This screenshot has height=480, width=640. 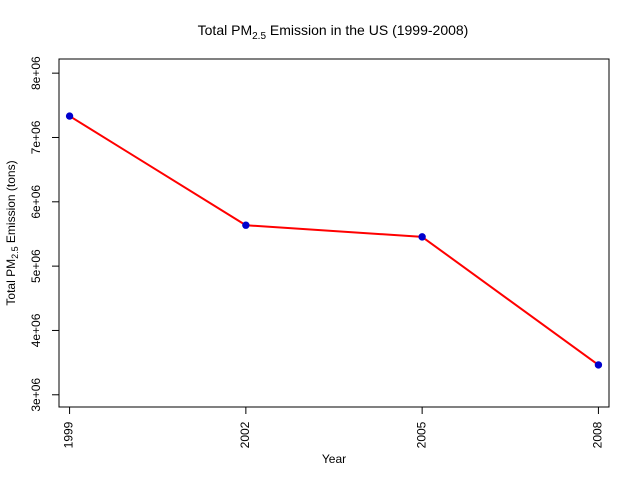 I want to click on x-tick-label-2008: 2008, so click(x=598, y=434).